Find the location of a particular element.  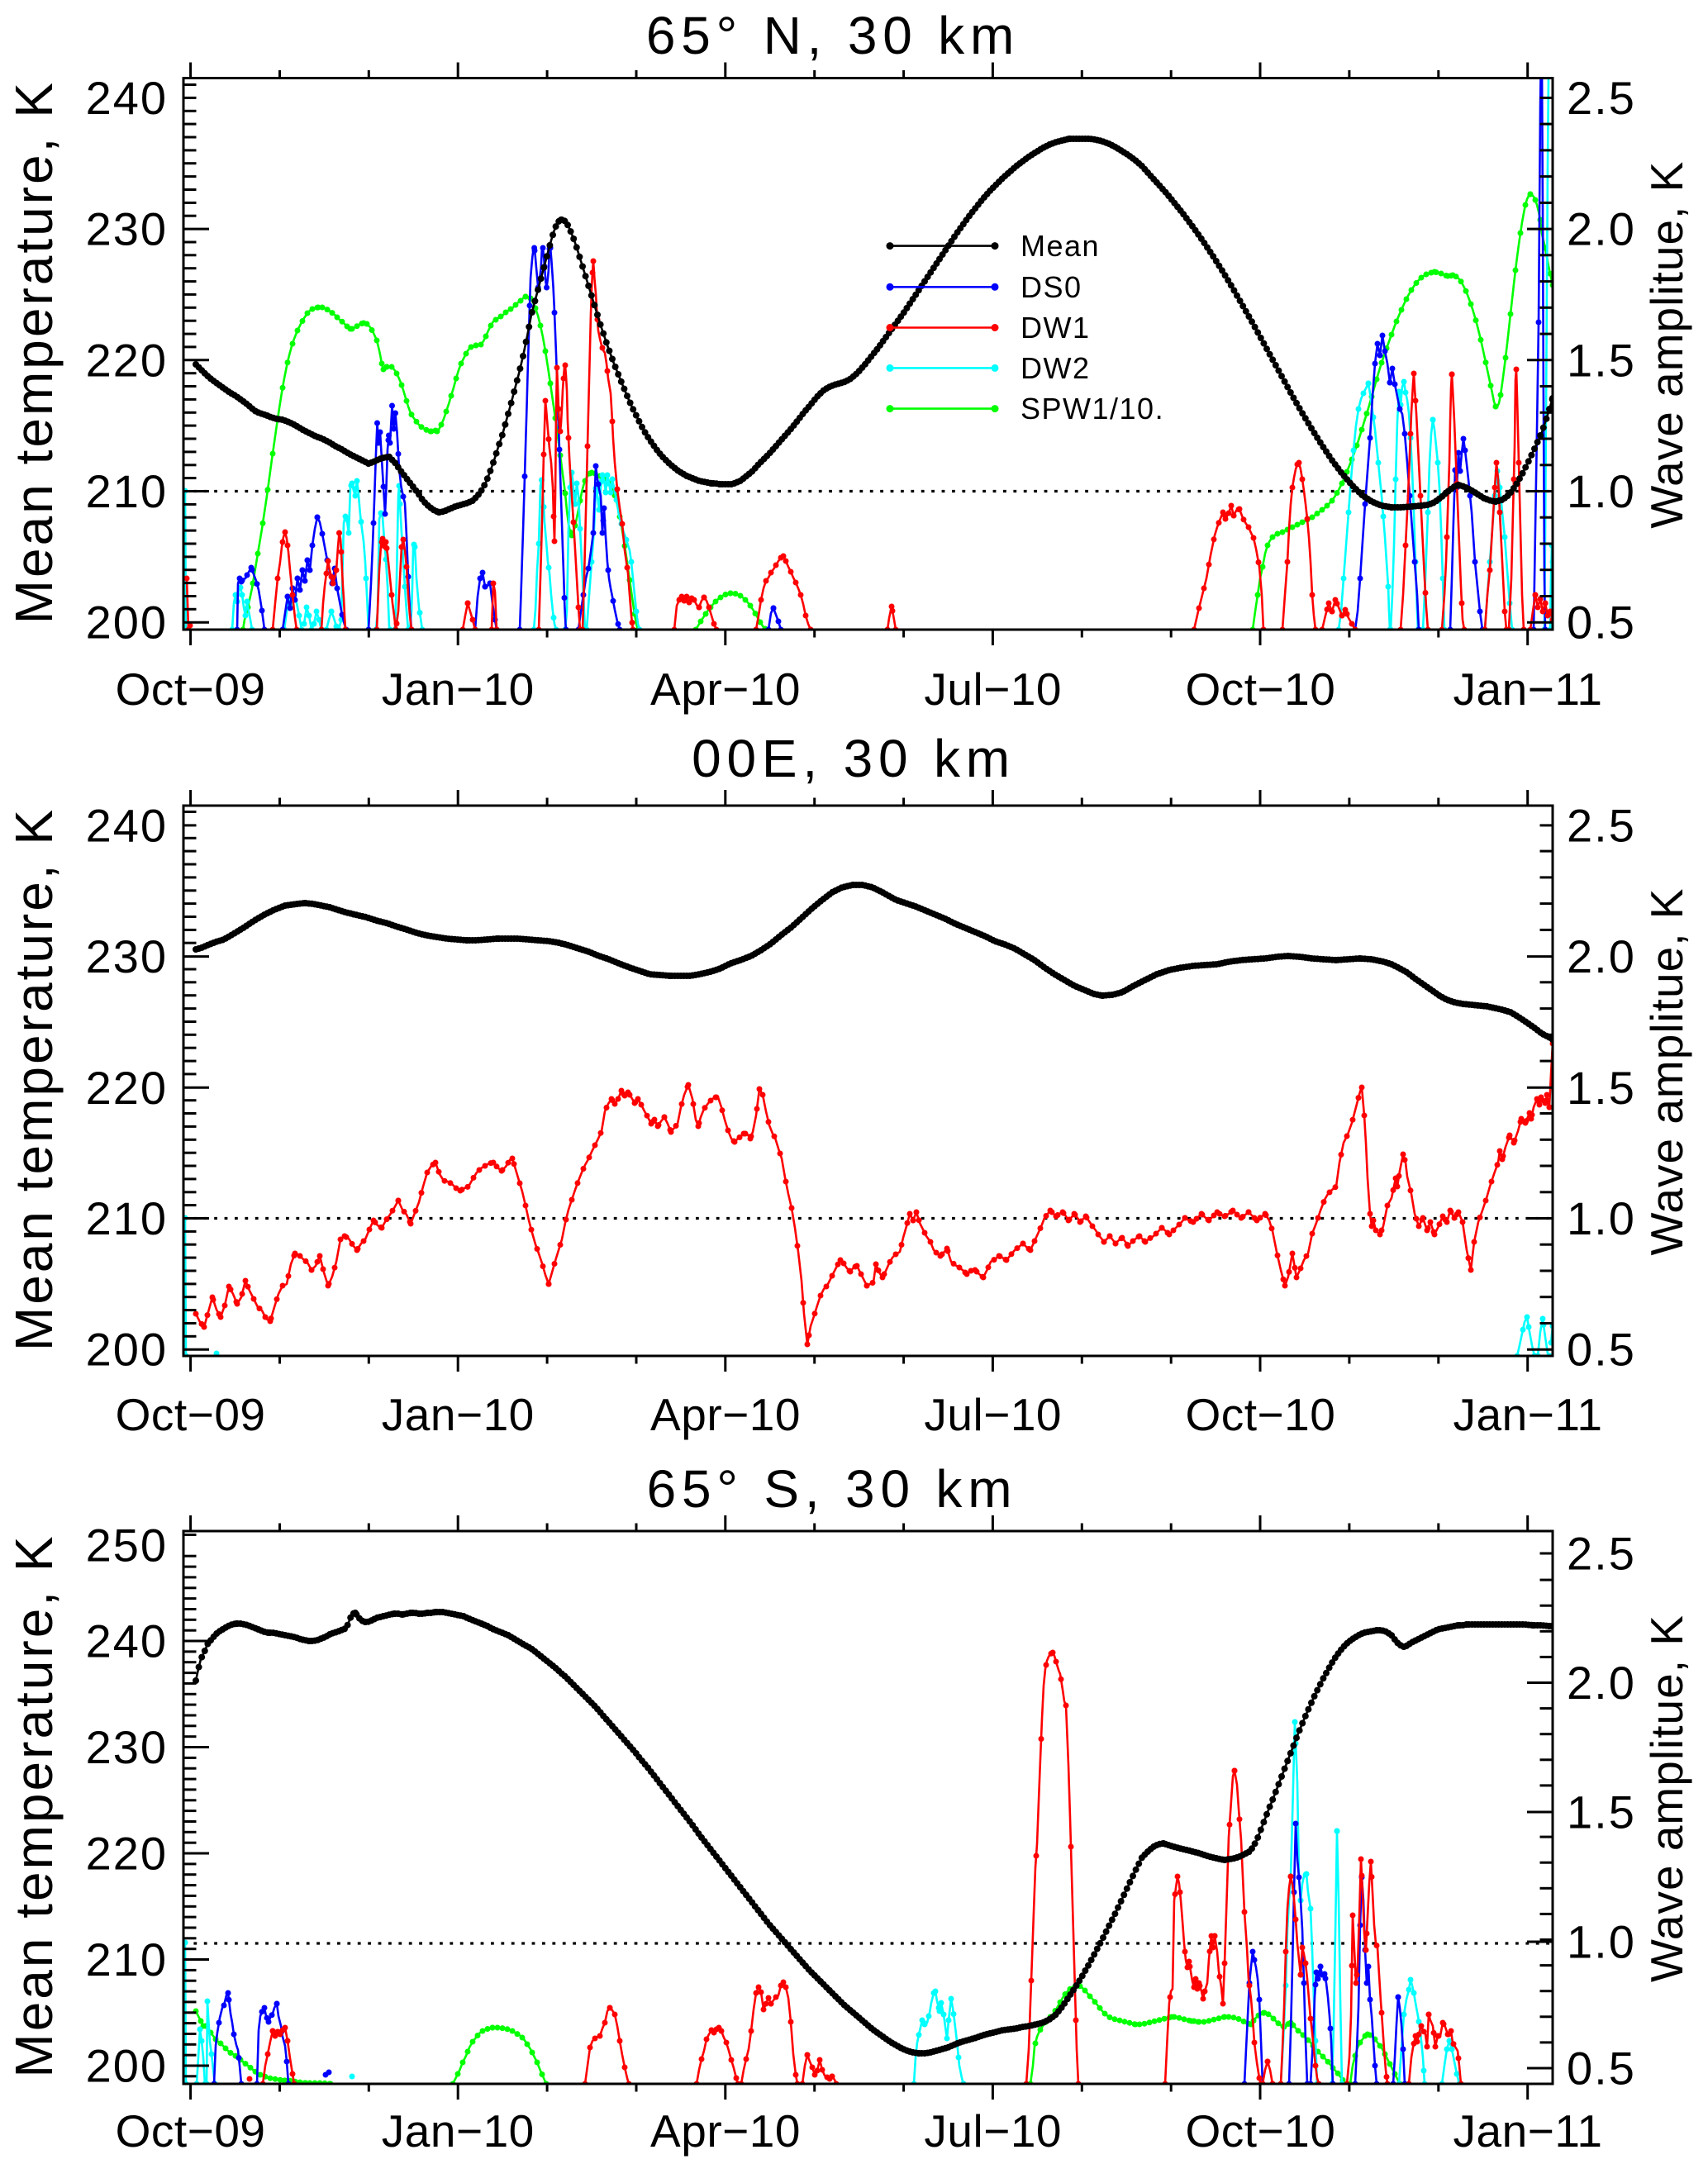

svg-text: DW1 is located at coordinates (1056, 328).